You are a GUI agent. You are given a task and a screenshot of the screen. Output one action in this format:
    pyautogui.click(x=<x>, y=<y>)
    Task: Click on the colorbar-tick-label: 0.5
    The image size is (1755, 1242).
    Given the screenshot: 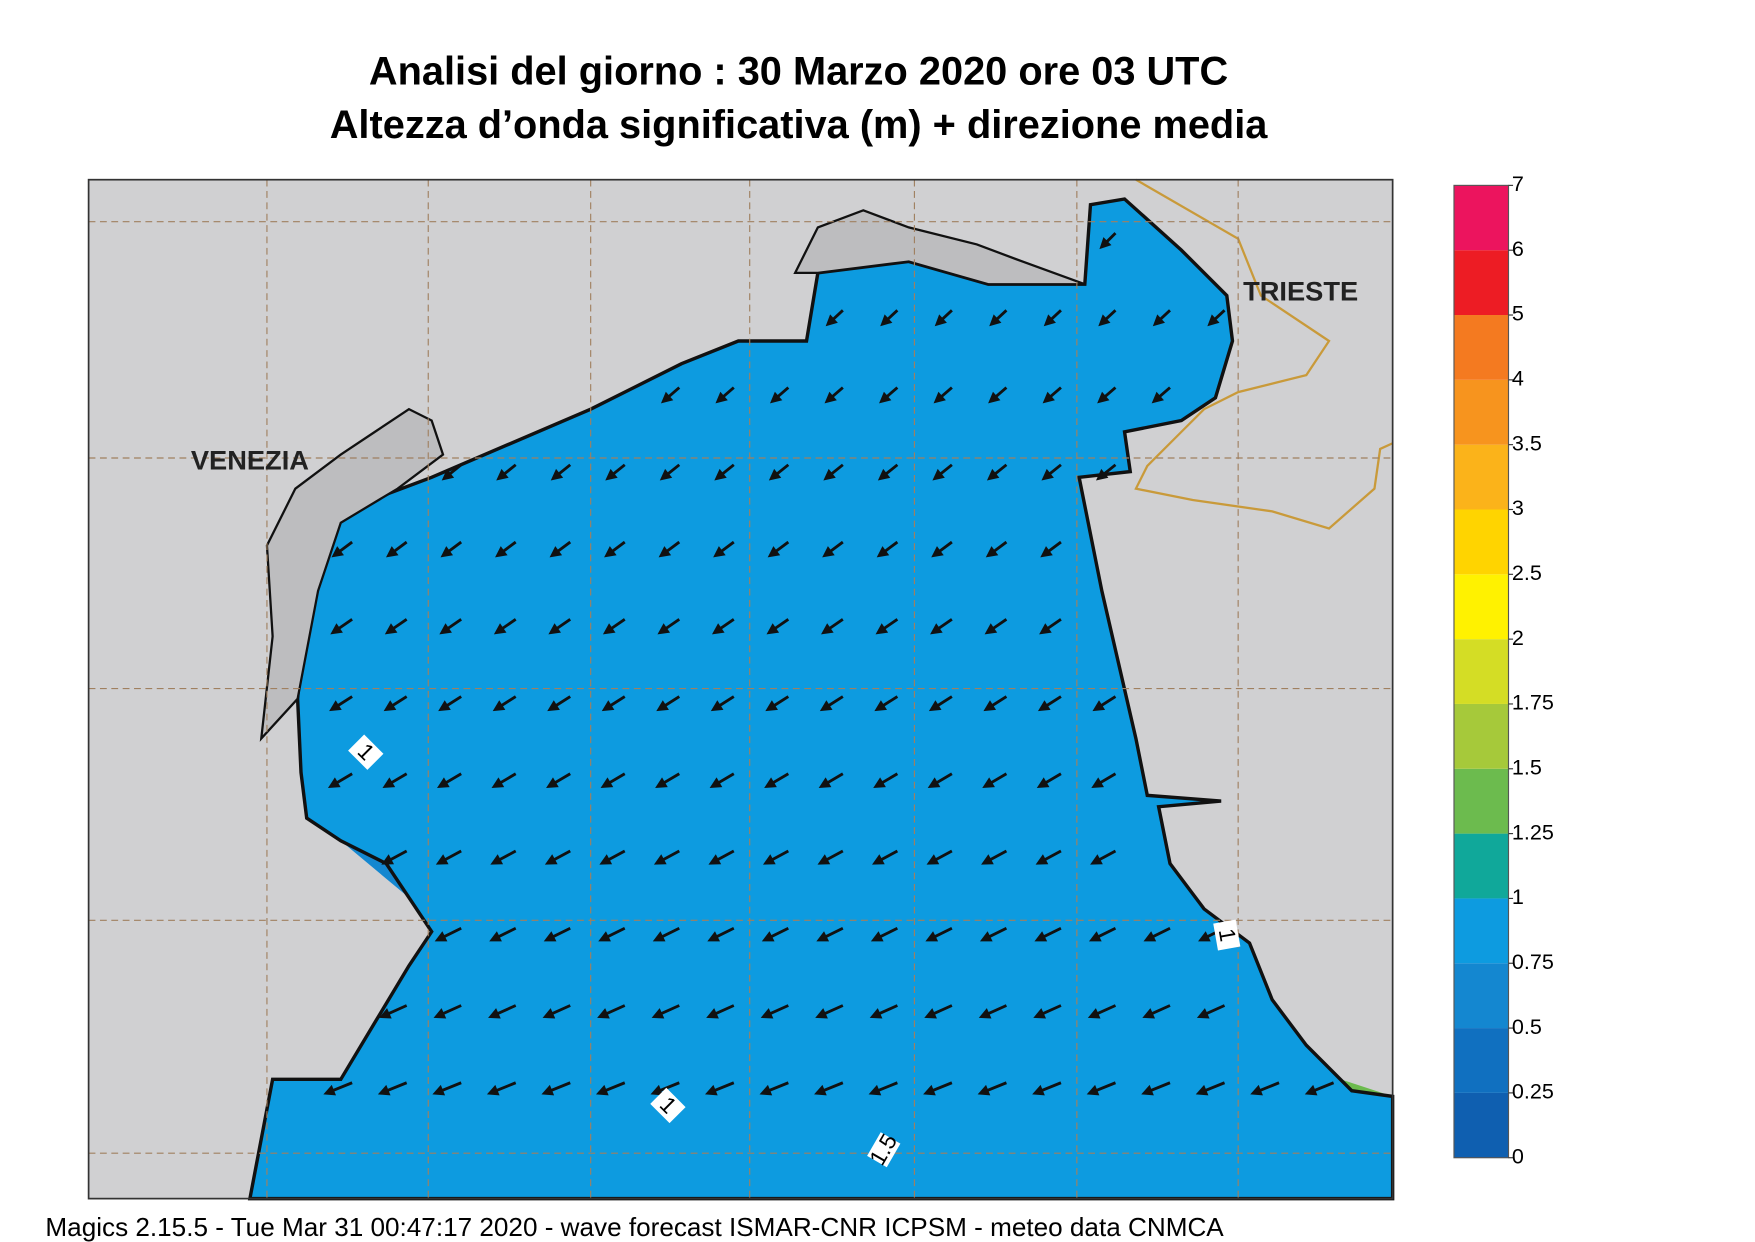 What is the action you would take?
    pyautogui.click(x=1527, y=1026)
    